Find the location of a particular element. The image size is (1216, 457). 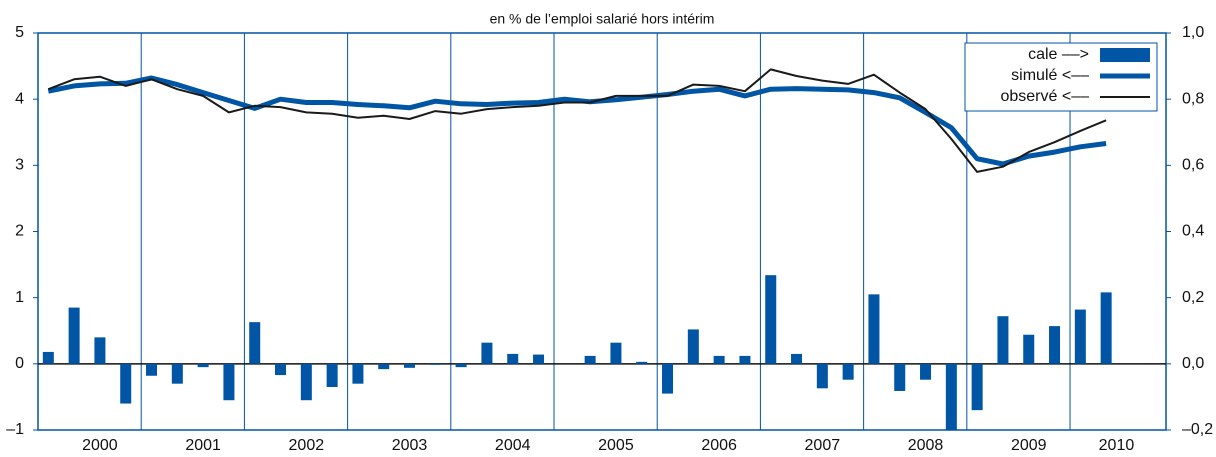

y-tick-label: 1 is located at coordinates (19, 297).